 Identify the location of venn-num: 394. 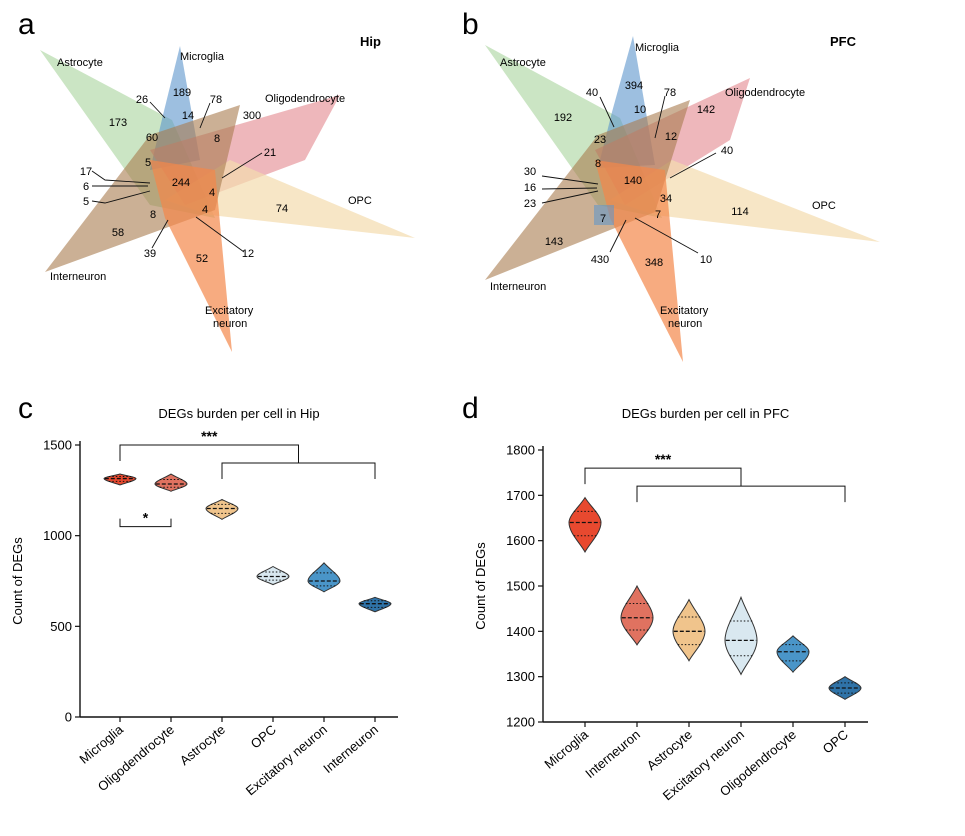
(634, 86).